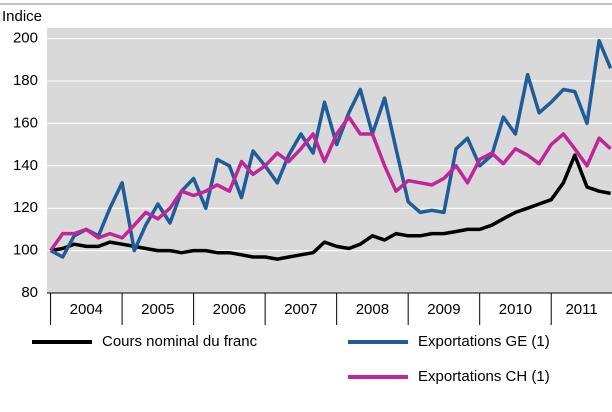  What do you see at coordinates (22, 16) in the screenshot?
I see `y-axis-label: Indice` at bounding box center [22, 16].